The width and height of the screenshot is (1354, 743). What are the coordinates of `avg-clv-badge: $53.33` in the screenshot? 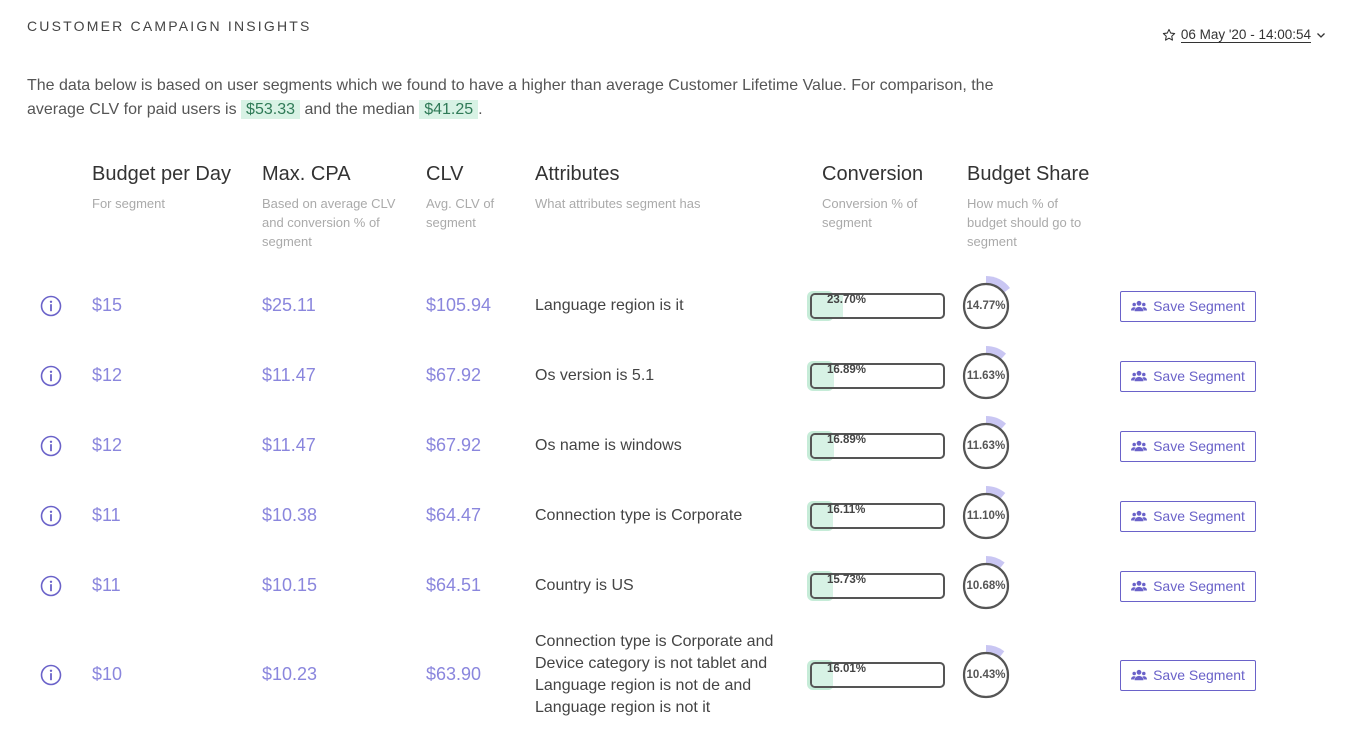 It's located at (270, 109).